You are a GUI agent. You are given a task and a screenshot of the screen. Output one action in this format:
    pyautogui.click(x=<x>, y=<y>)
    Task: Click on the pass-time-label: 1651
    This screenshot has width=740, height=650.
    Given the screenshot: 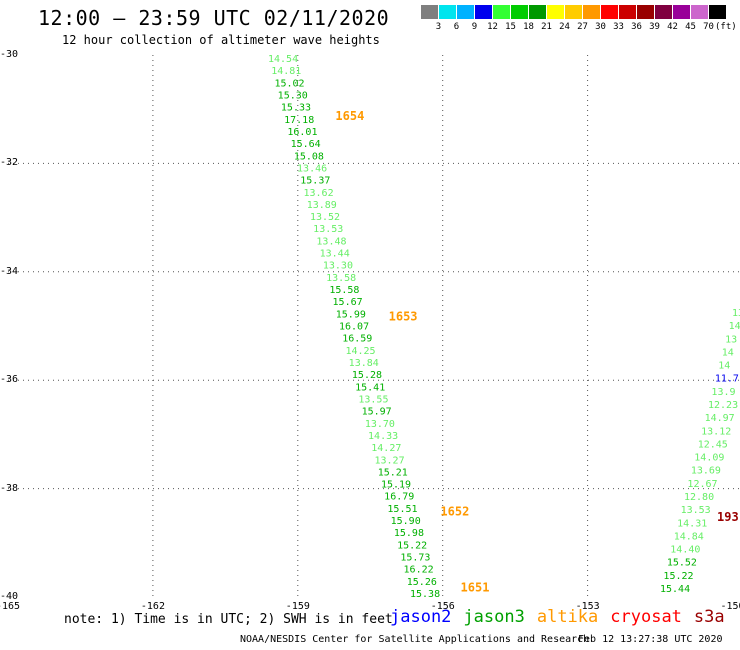 What is the action you would take?
    pyautogui.click(x=475, y=588)
    